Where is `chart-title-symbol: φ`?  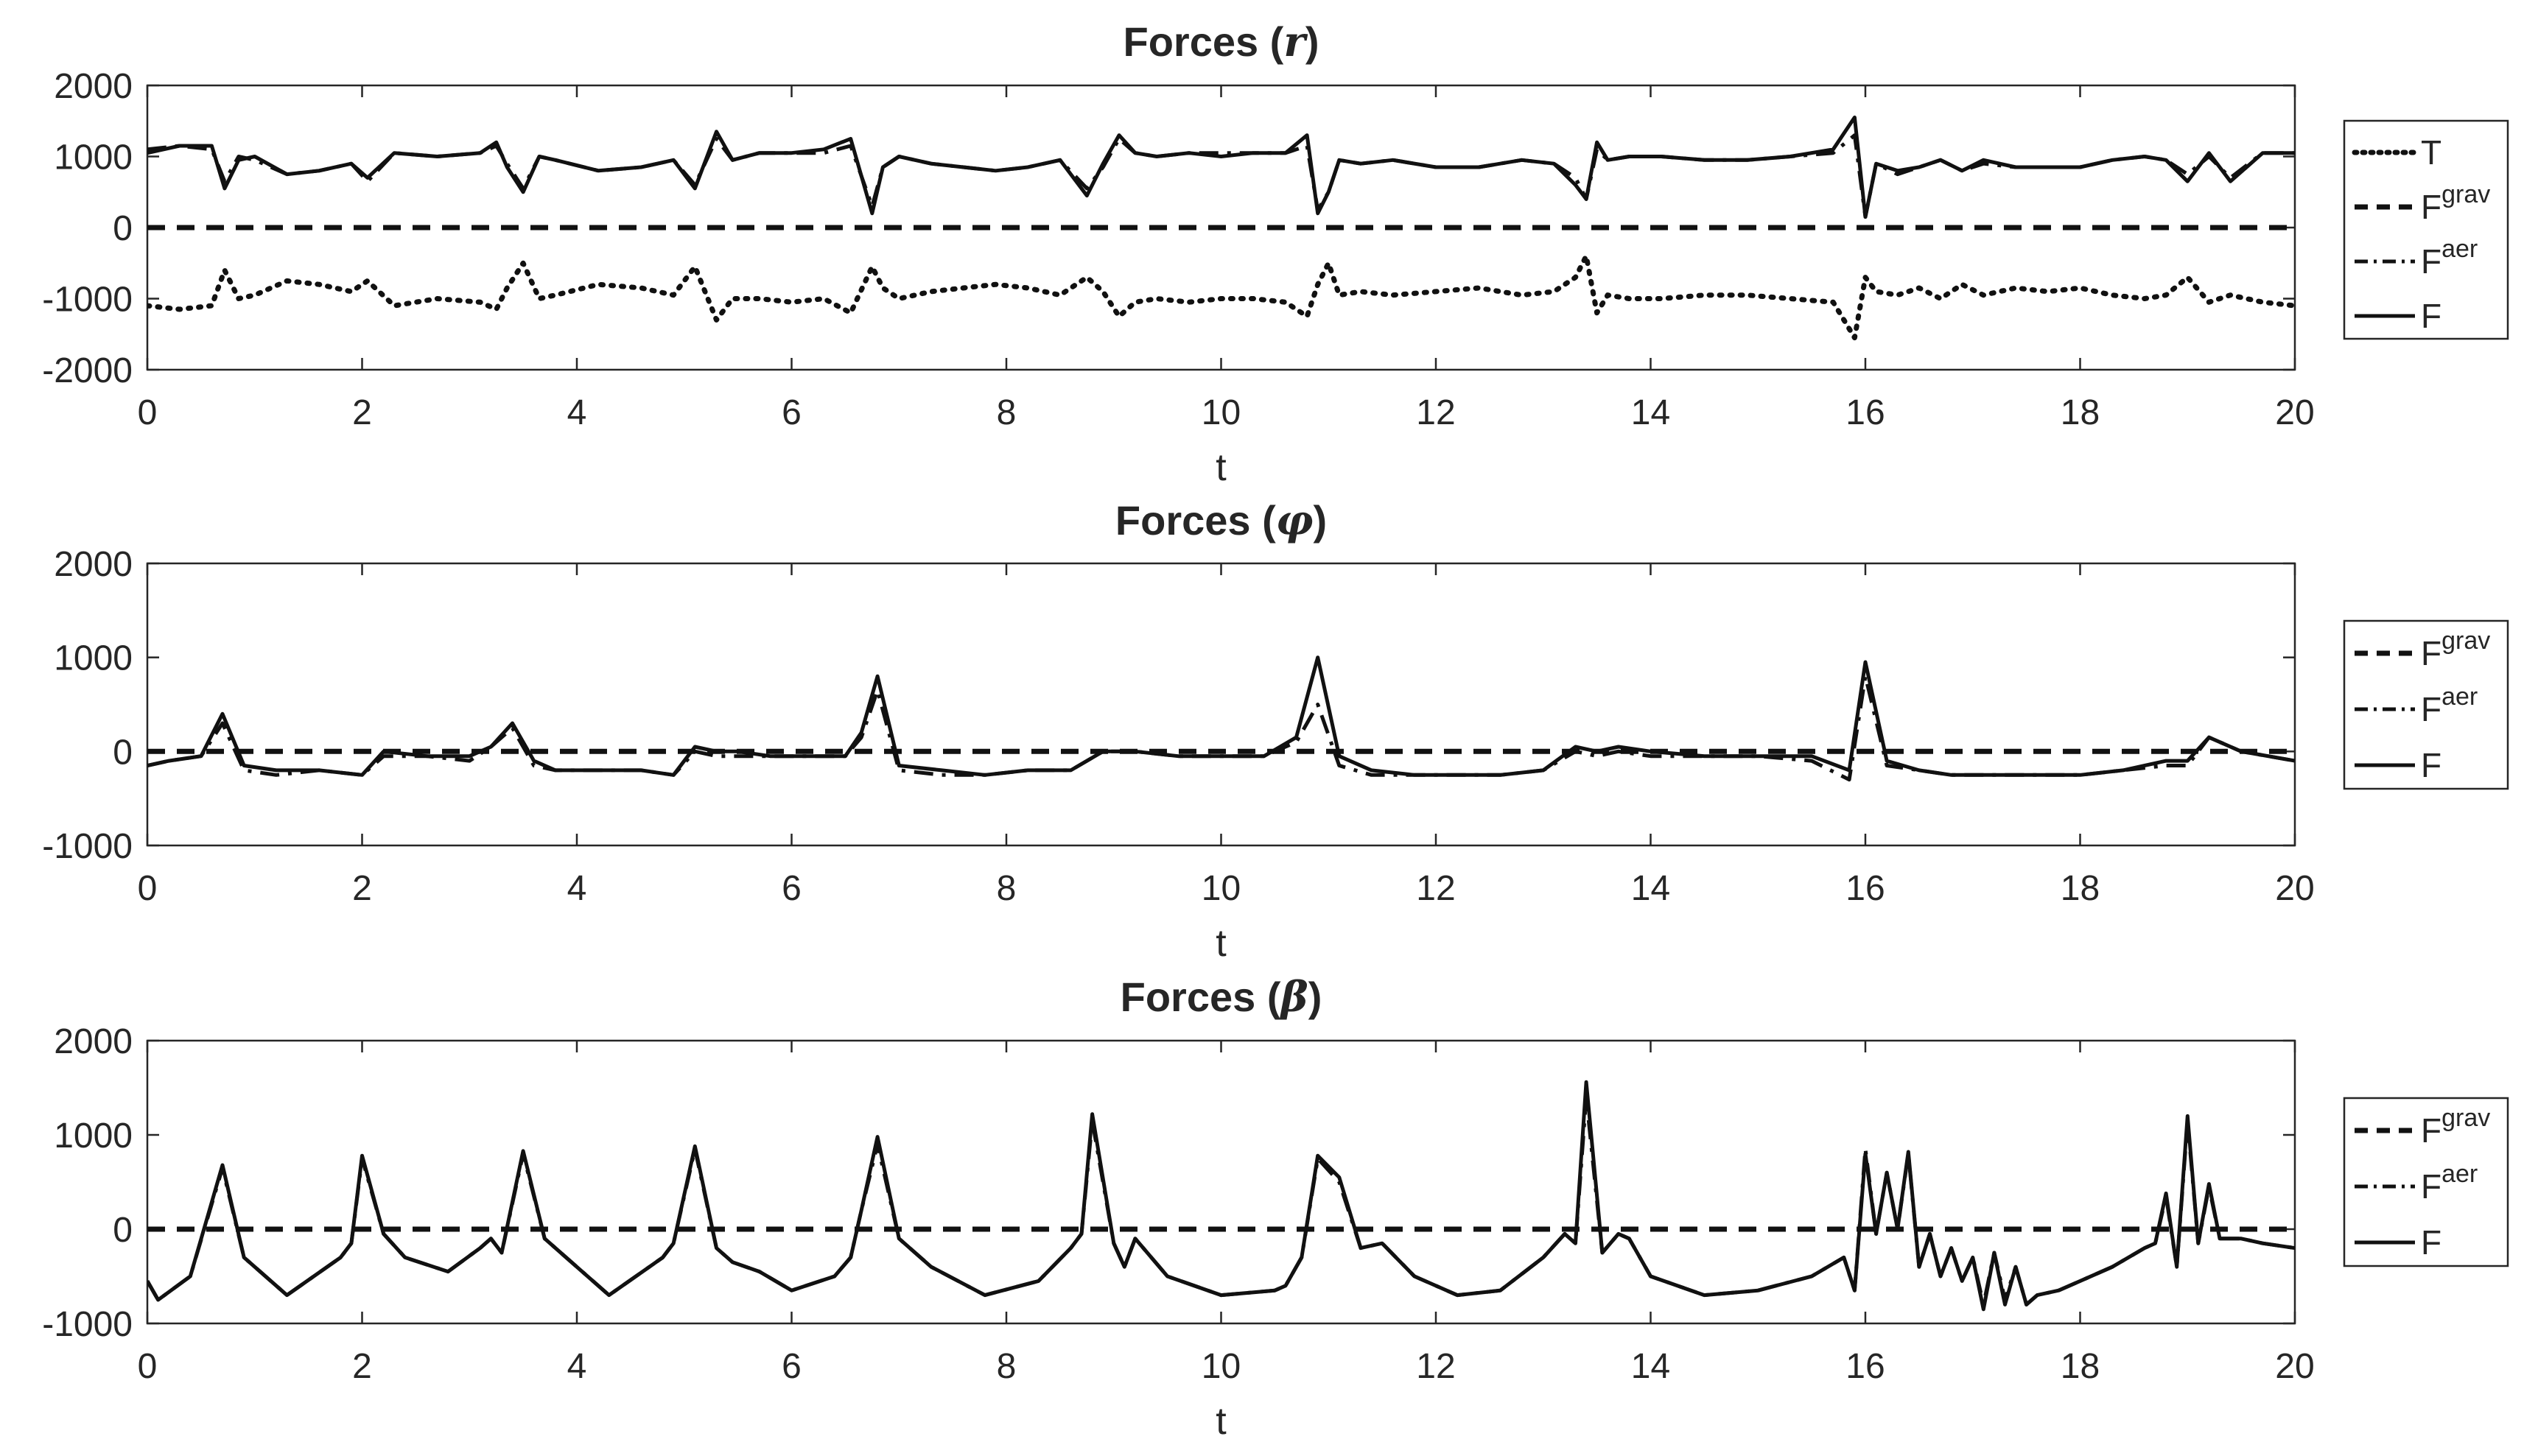
chart-title-symbol: φ is located at coordinates (1295, 520).